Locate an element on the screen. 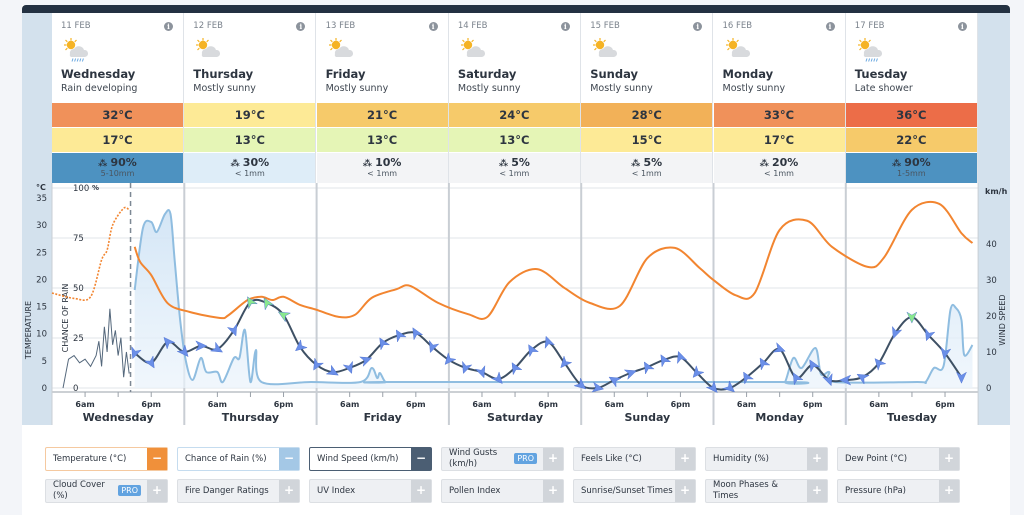 This screenshot has height=515, width=1024. left-axis-panel is located at coordinates (37, 219).